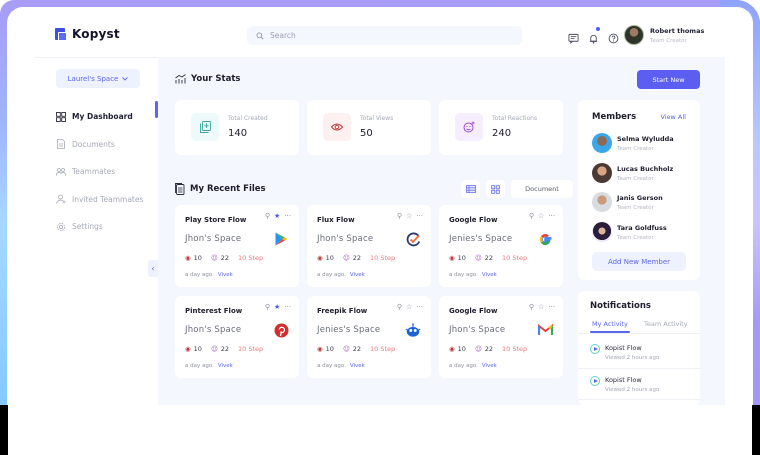 The image size is (760, 455). Describe the element at coordinates (633, 143) in the screenshot. I see `member-item: Selma Wyludda Team Creator` at that location.